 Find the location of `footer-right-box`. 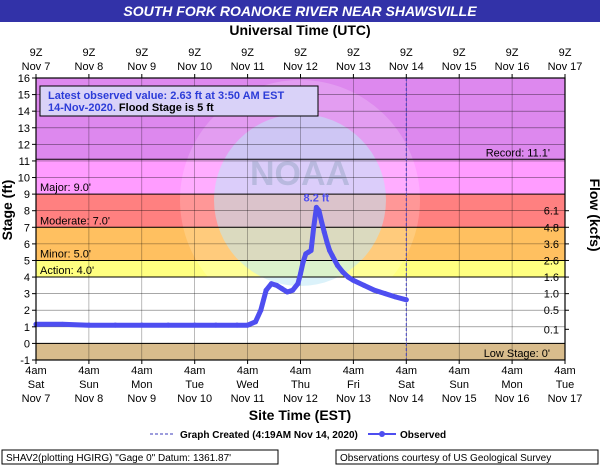

footer-right-box is located at coordinates (467, 457).